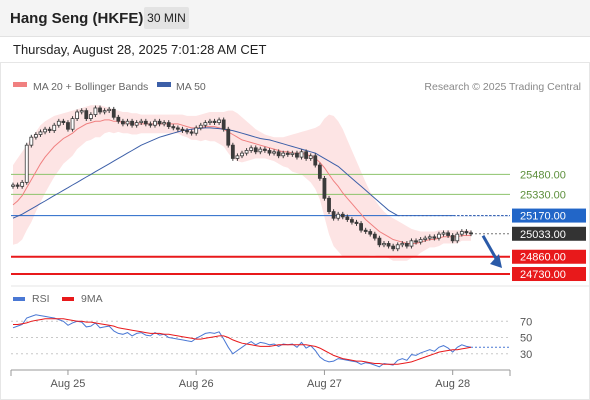  I want to click on pivot-label: 25170.00, so click(543, 217).